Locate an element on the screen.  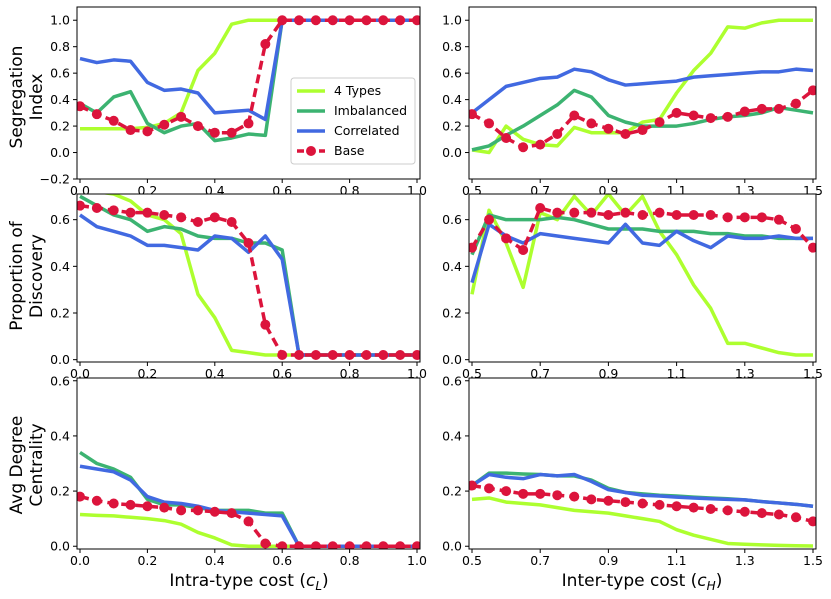
series-group-discovery-left is located at coordinates (248, 277).